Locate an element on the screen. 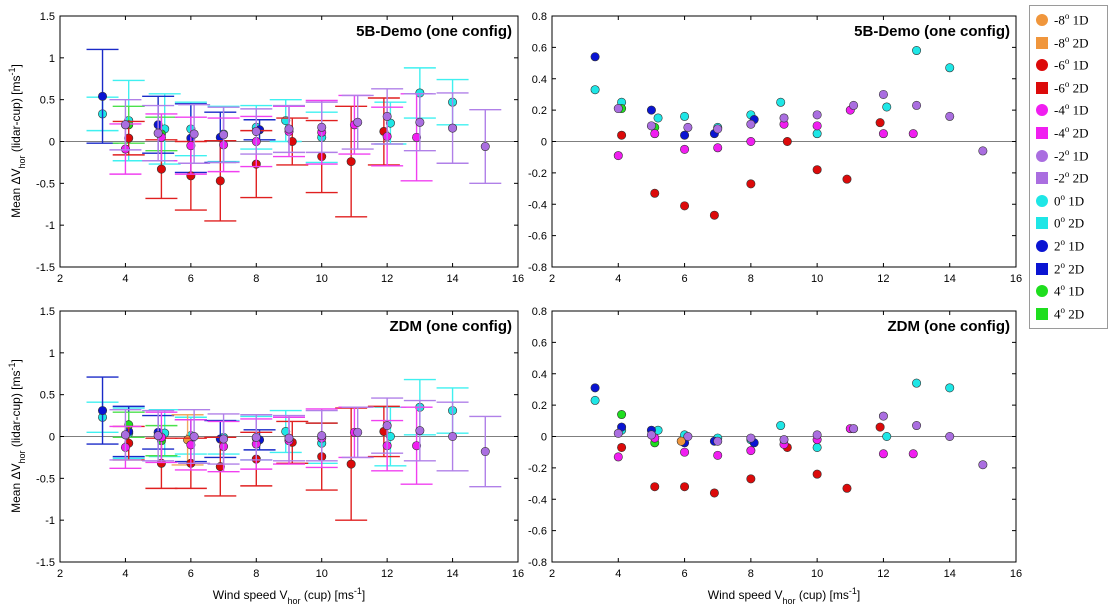 This screenshot has width=1112, height=608. x-axis-label: Wind speed Vhor (cup) [ms-1] is located at coordinates (289, 596).